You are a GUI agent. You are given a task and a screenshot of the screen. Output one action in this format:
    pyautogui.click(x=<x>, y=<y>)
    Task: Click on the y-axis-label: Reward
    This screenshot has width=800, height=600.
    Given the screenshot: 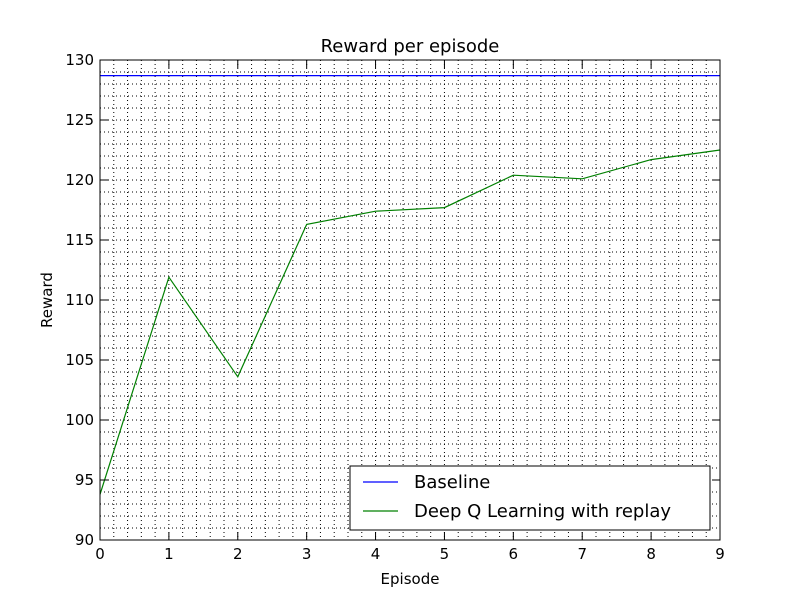 What is the action you would take?
    pyautogui.click(x=47, y=300)
    